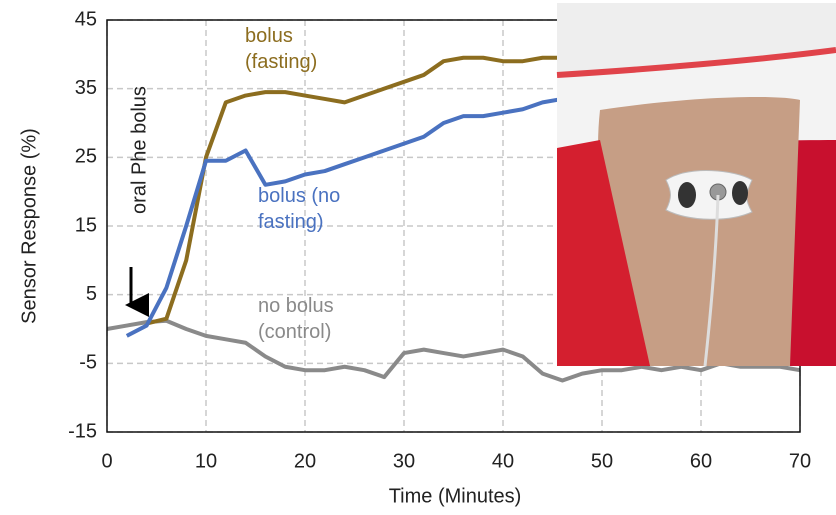 Image resolution: width=836 pixels, height=515 pixels. Describe the element at coordinates (106, 461) in the screenshot. I see `x-tick-label: 0` at that location.